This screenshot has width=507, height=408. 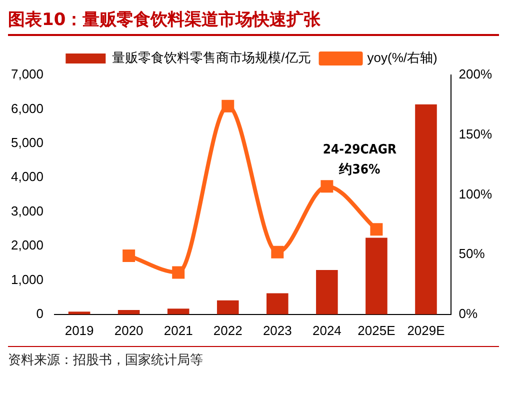 What do you see at coordinates (377, 330) in the screenshot?
I see `x-tick-label: 2025E` at bounding box center [377, 330].